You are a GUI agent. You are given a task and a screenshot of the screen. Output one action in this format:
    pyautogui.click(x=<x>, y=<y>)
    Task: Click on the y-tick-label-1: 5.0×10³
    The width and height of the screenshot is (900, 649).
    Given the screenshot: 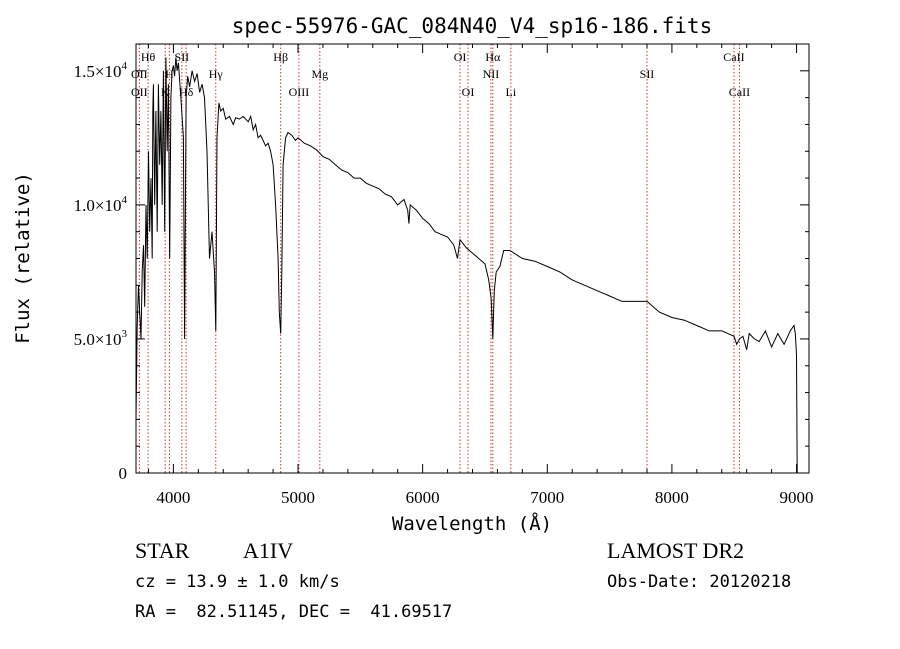 What is the action you would take?
    pyautogui.click(x=101, y=338)
    